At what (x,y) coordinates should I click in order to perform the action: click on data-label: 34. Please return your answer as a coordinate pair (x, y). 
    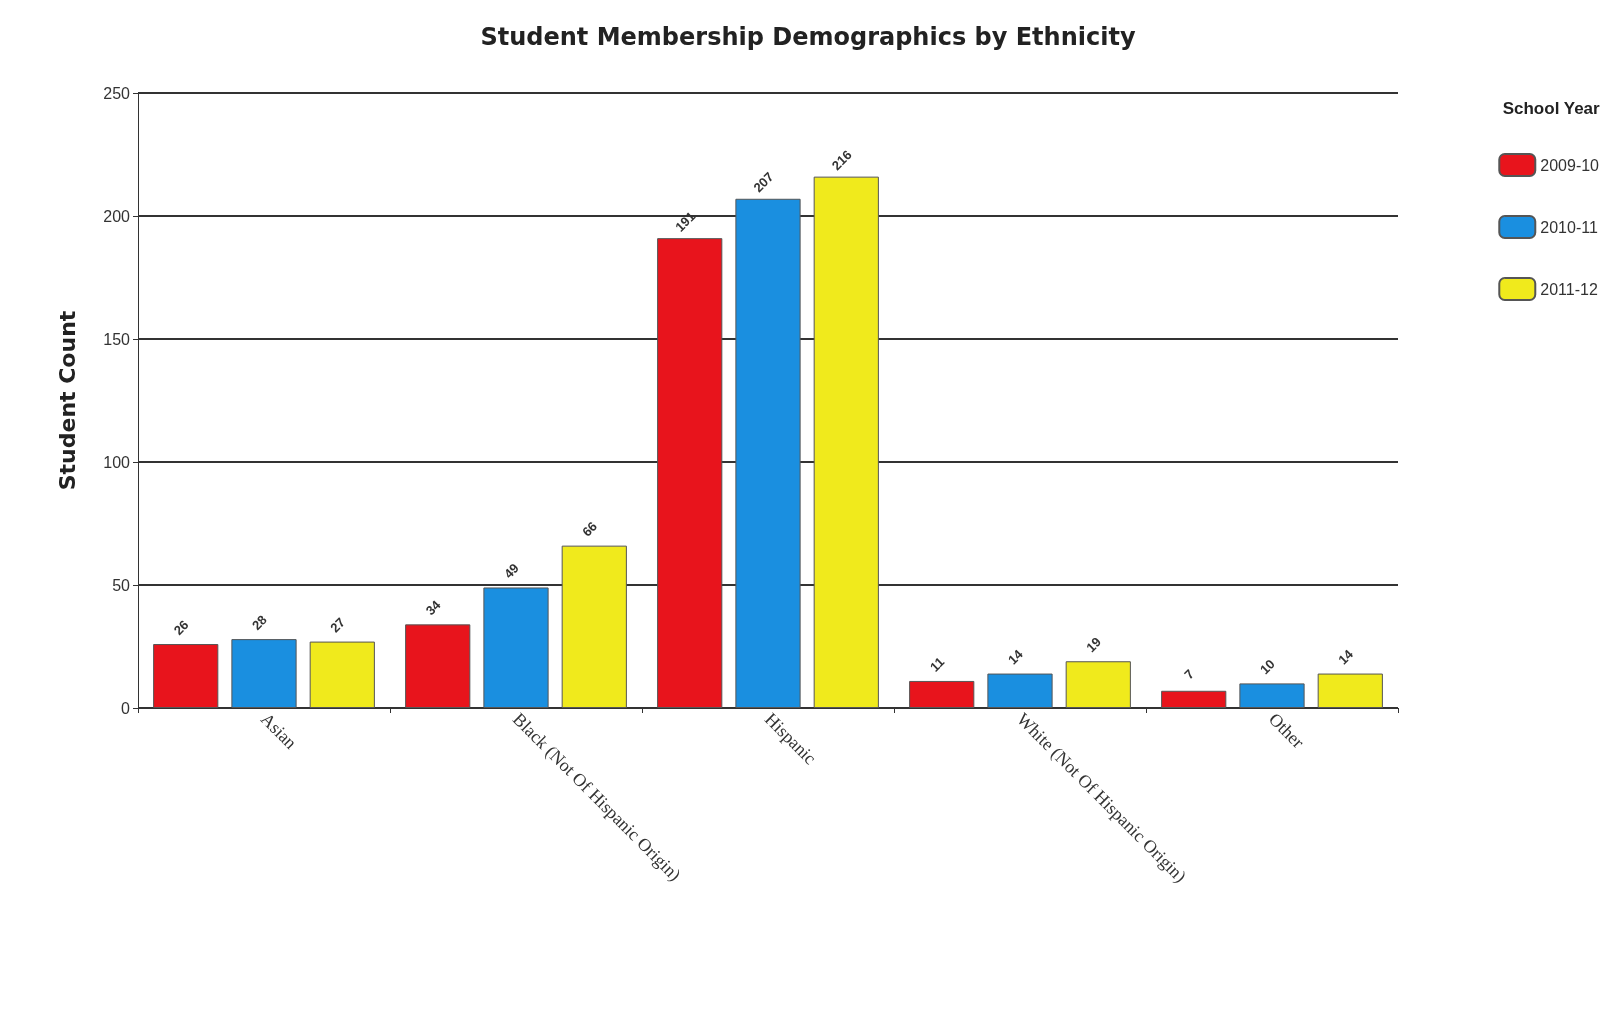
    Looking at the image, I should click on (433, 607).